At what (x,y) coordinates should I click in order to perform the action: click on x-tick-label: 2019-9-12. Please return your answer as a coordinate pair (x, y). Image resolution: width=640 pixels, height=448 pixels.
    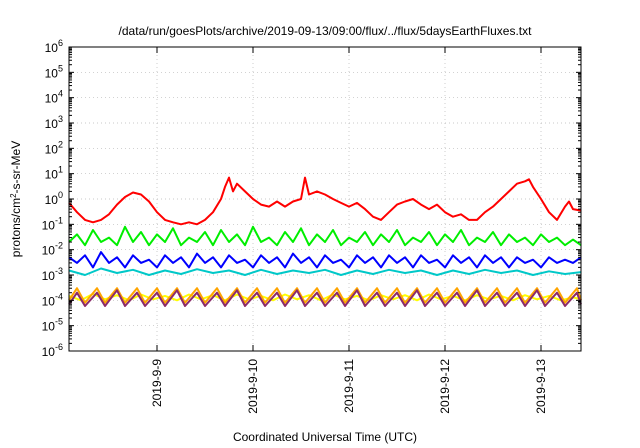
    Looking at the image, I should click on (445, 386).